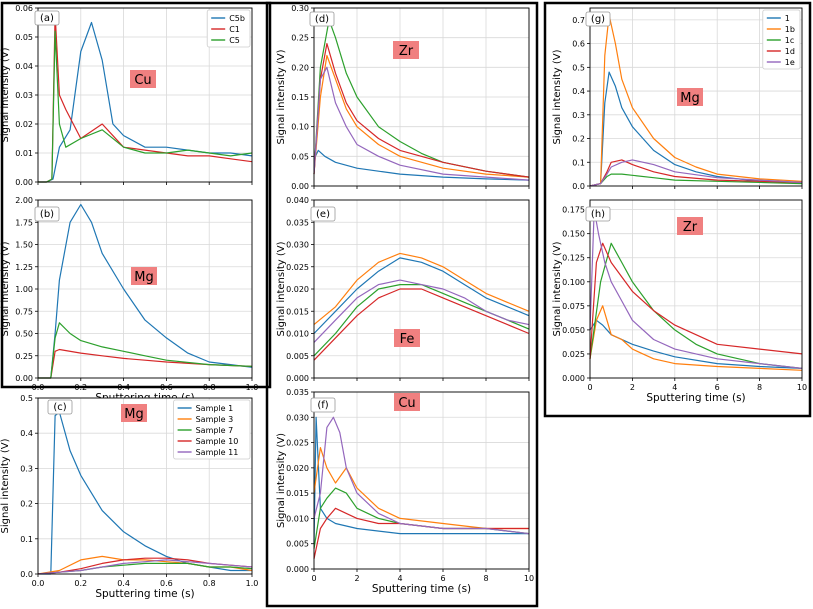 The image size is (813, 609). I want to click on legend-entry: Sample 1, so click(215, 408).